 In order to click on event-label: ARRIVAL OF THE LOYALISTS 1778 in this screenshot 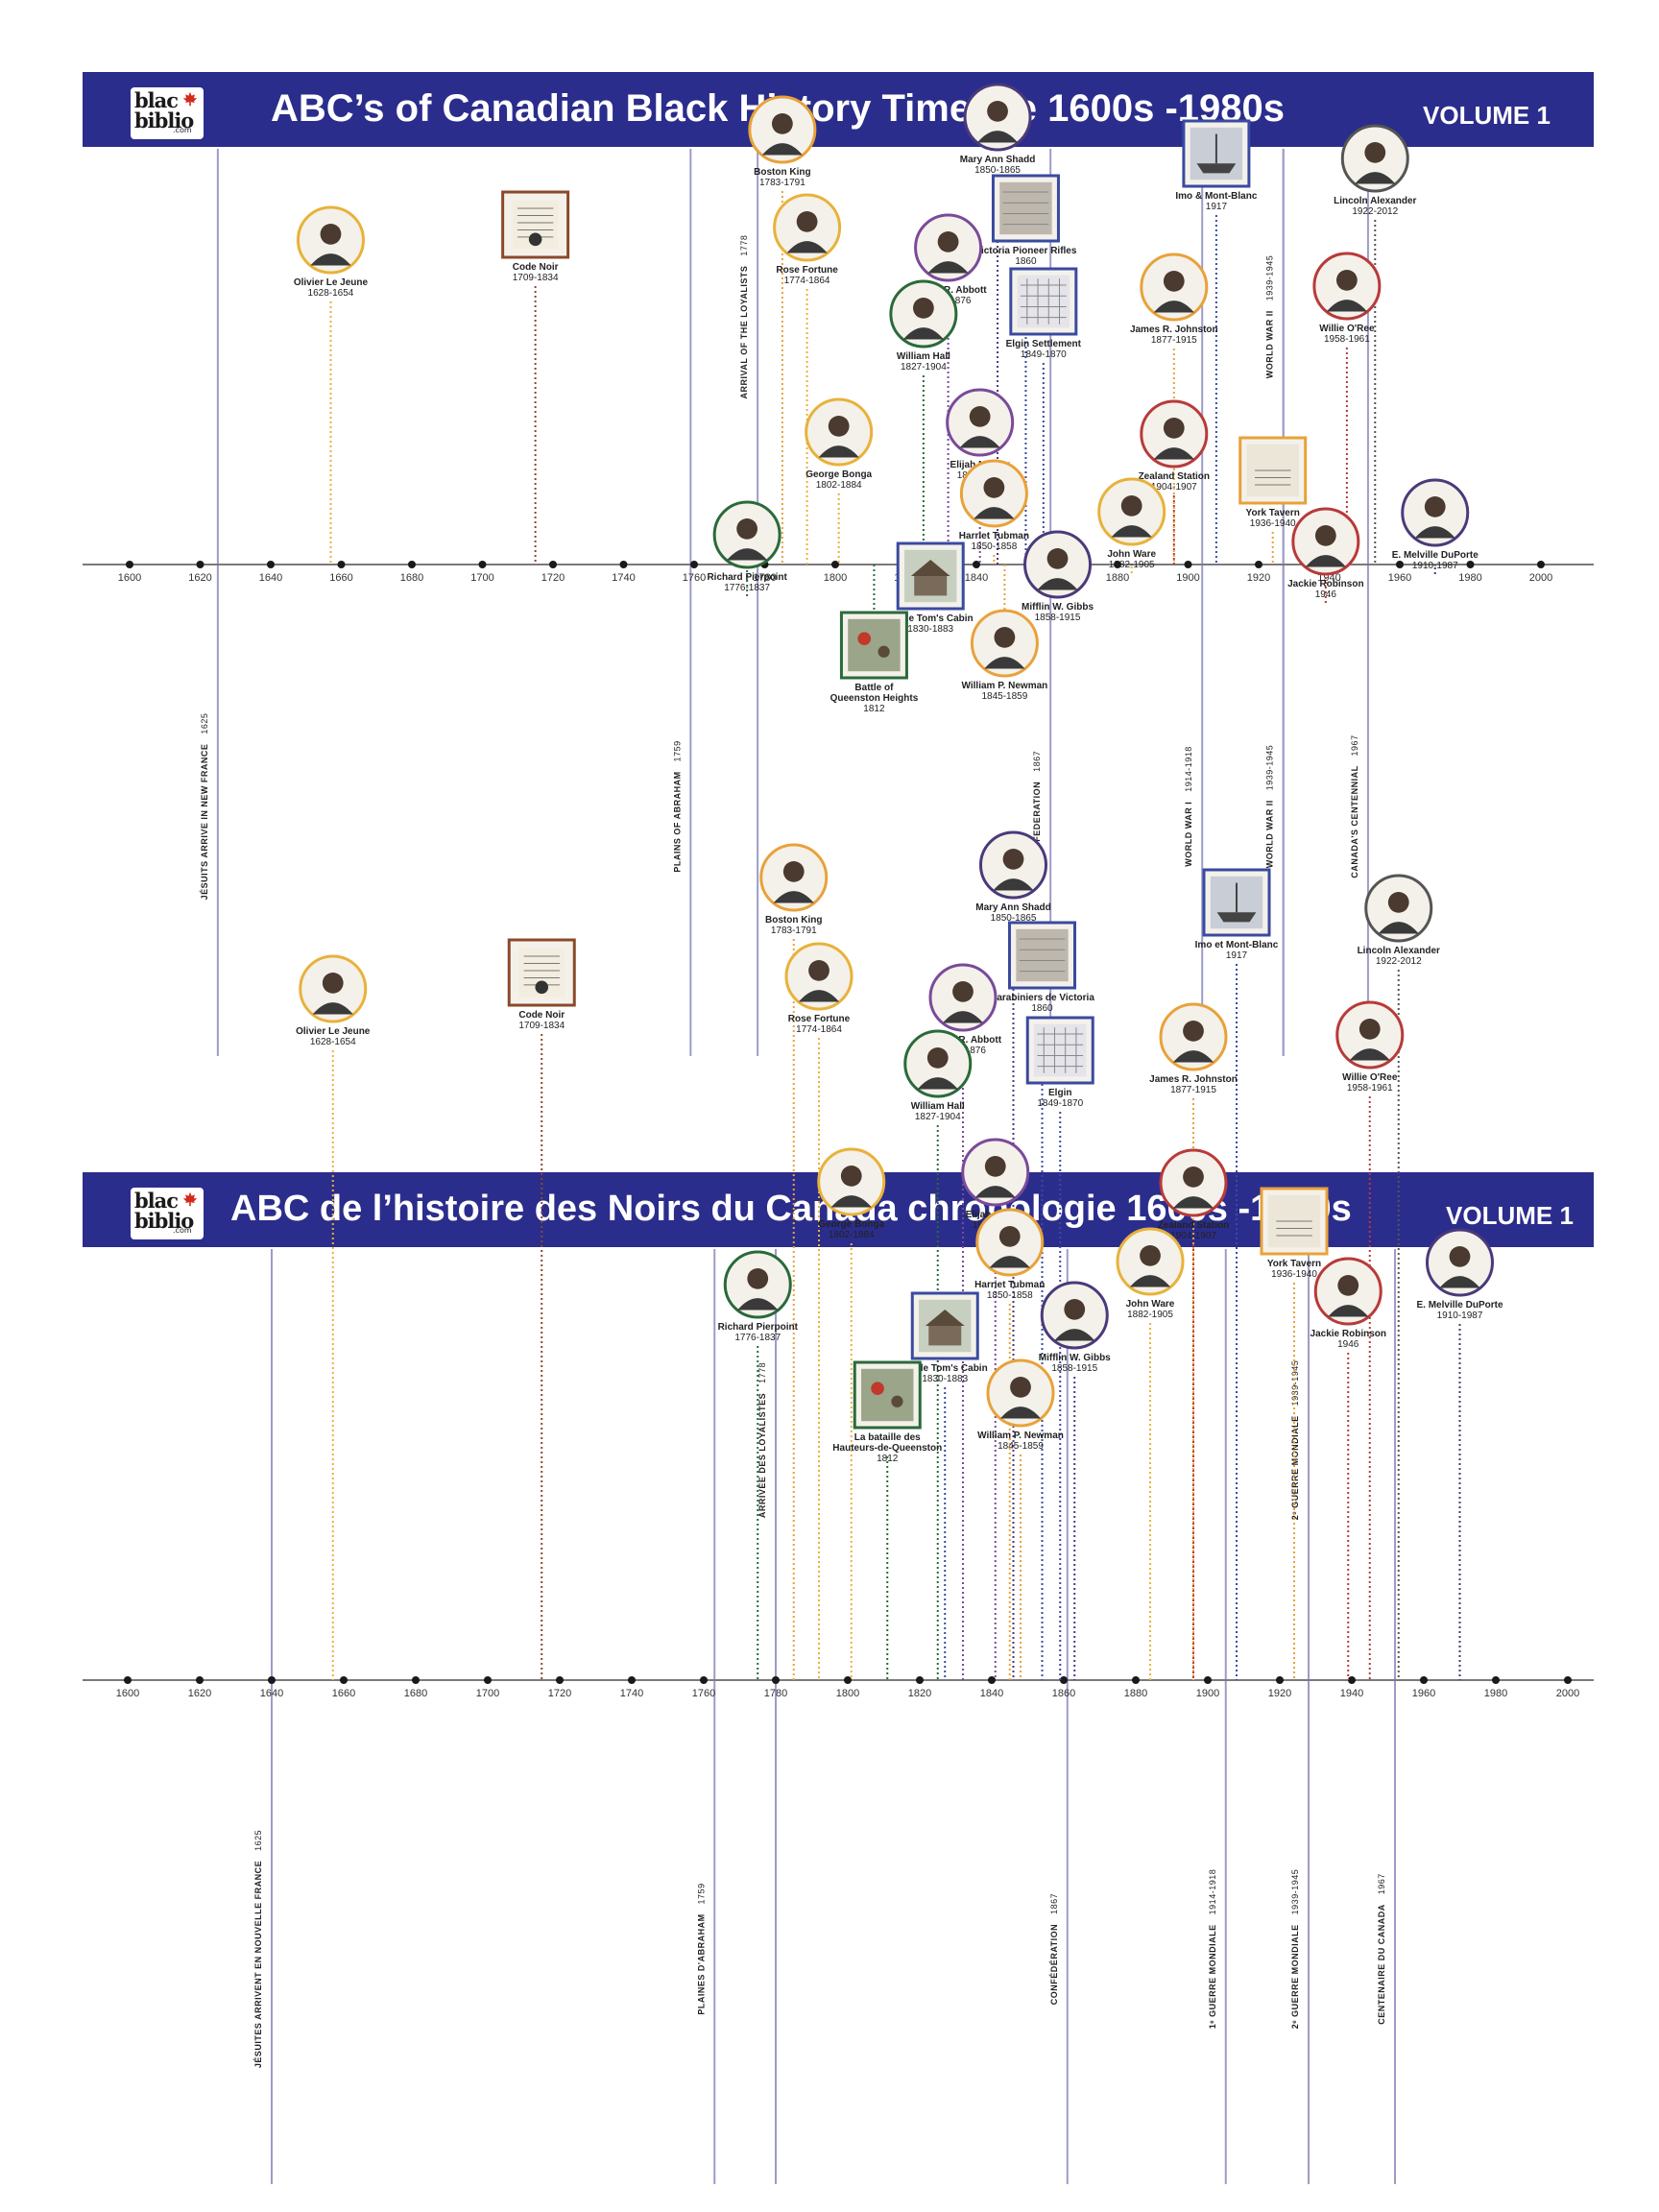, I will do `click(744, 317)`.